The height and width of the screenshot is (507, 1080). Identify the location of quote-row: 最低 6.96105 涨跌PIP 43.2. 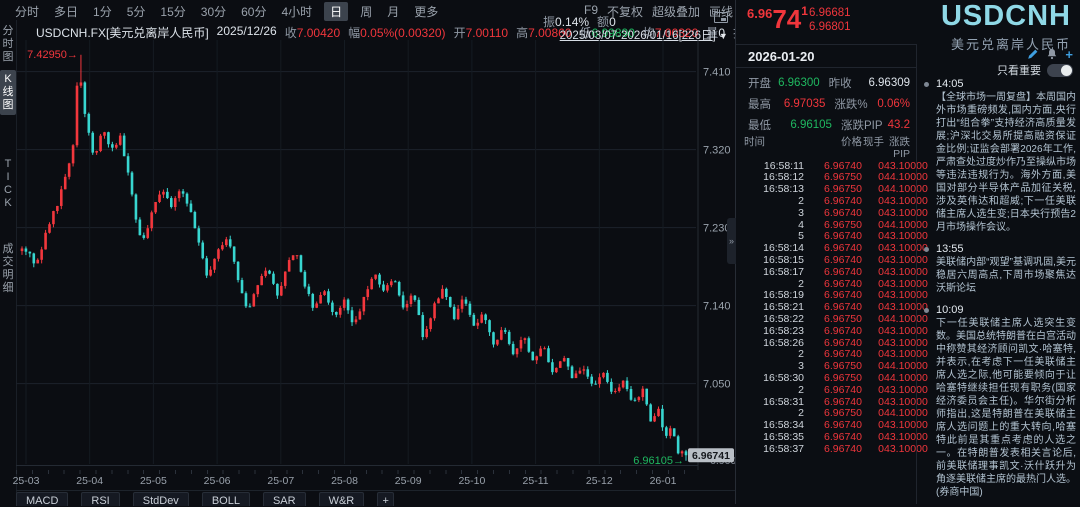
(829, 124).